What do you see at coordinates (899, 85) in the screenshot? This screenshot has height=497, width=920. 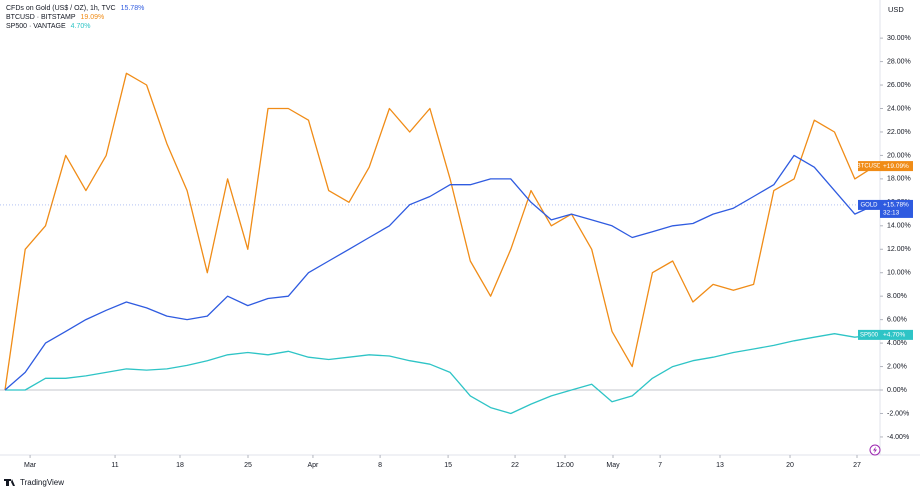 I see `y-tick-label: 26.00%` at bounding box center [899, 85].